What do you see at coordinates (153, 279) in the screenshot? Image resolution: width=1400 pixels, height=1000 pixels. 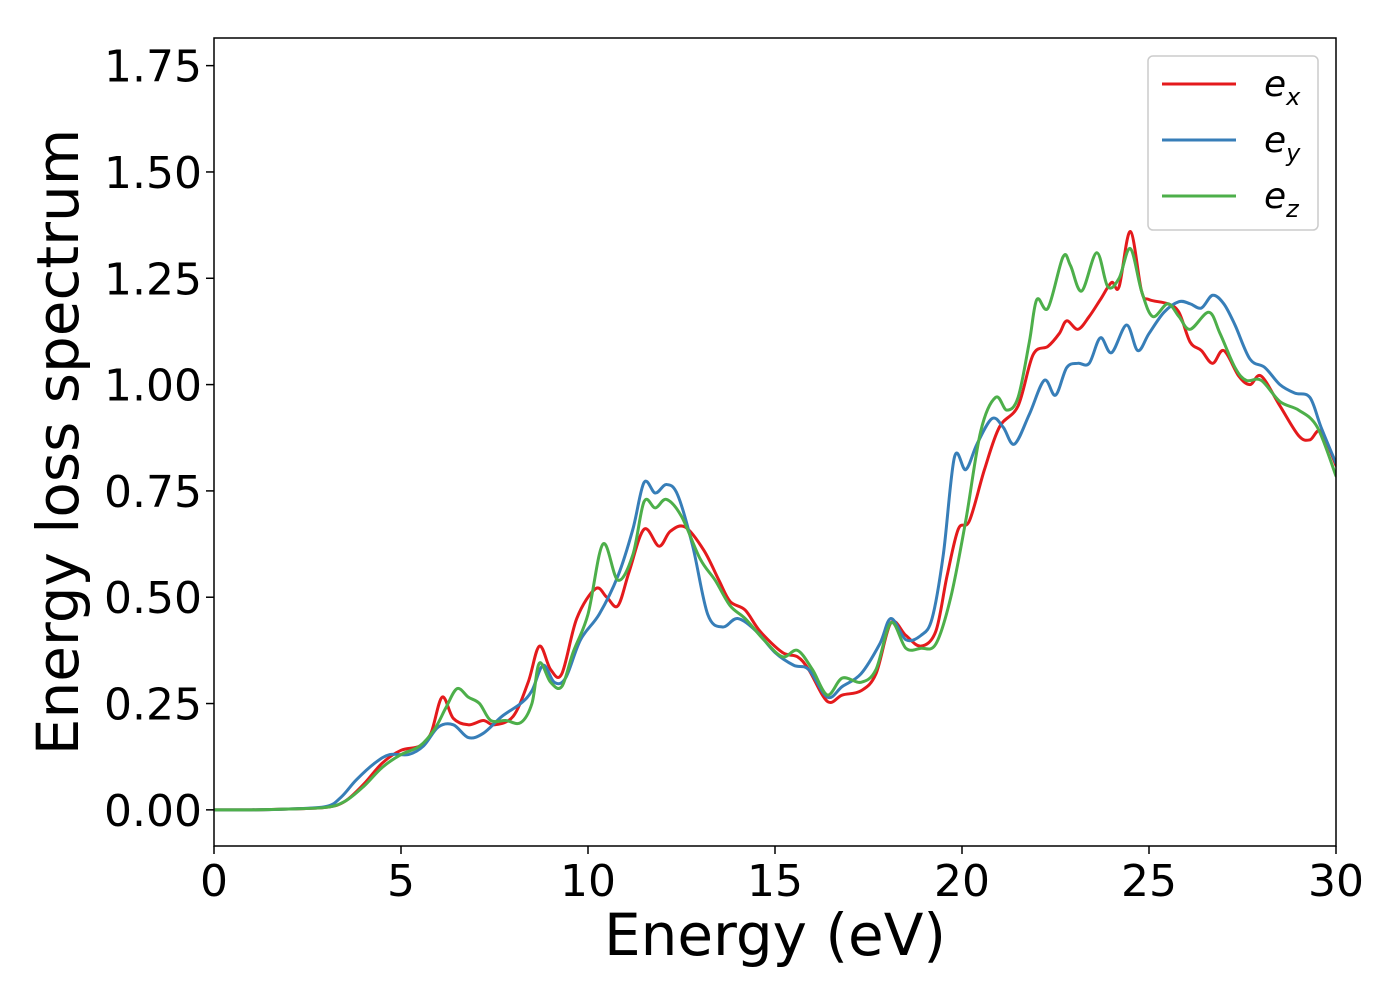 I see `y-tick-label: 1.25` at bounding box center [153, 279].